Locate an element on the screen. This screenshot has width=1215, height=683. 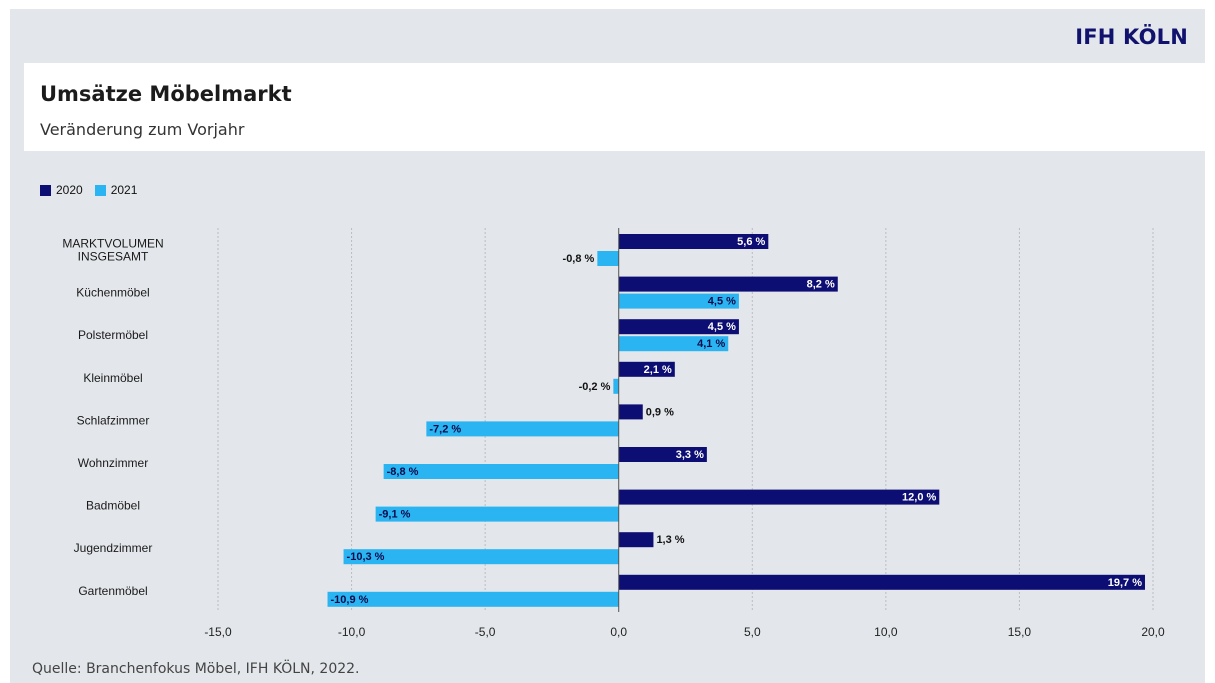
category-label: Jugendzimmer is located at coordinates (113, 548).